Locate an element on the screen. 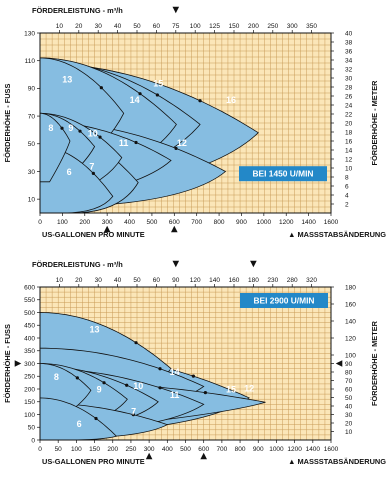  y2-tick-label: 8 is located at coordinates (347, 177).